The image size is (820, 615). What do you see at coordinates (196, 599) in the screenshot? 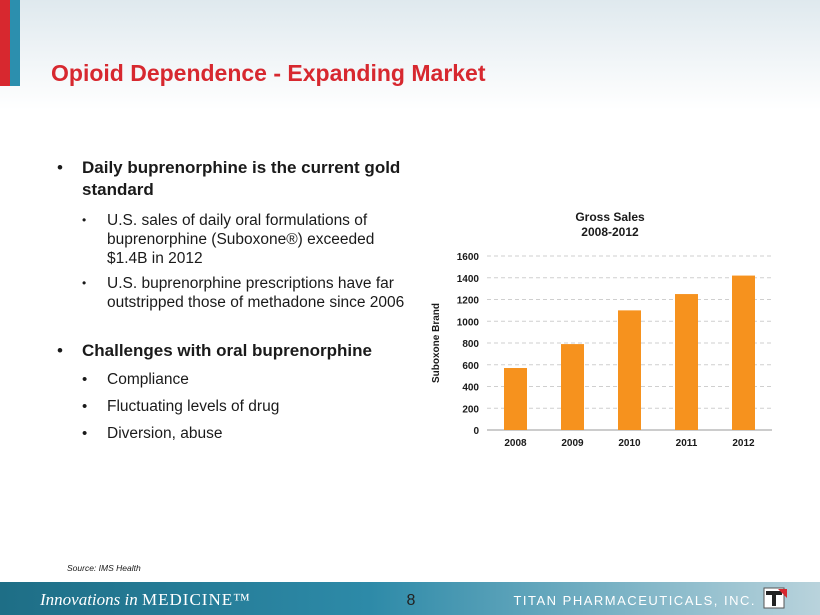
I see `tagline-caps: MEDICINE™` at bounding box center [196, 599].